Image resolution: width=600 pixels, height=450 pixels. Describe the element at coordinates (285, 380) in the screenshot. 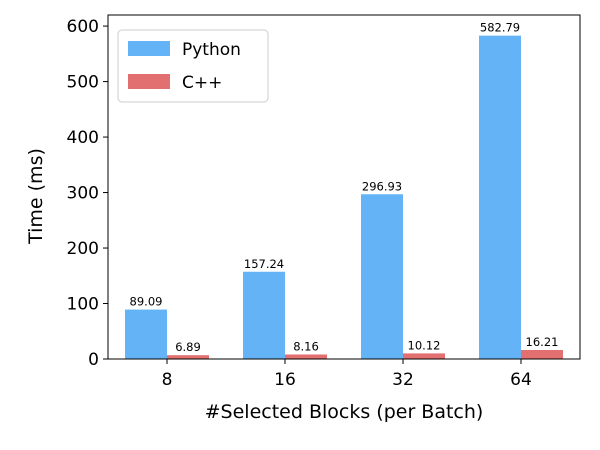

I see `x-tick-label-16: 16` at that location.